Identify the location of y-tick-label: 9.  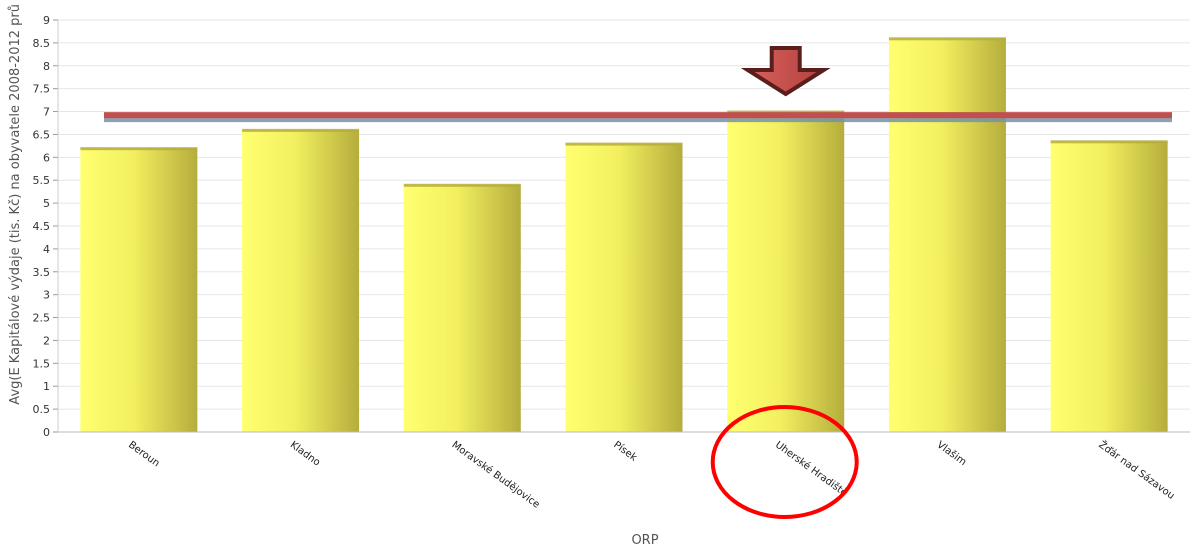
(46, 20).